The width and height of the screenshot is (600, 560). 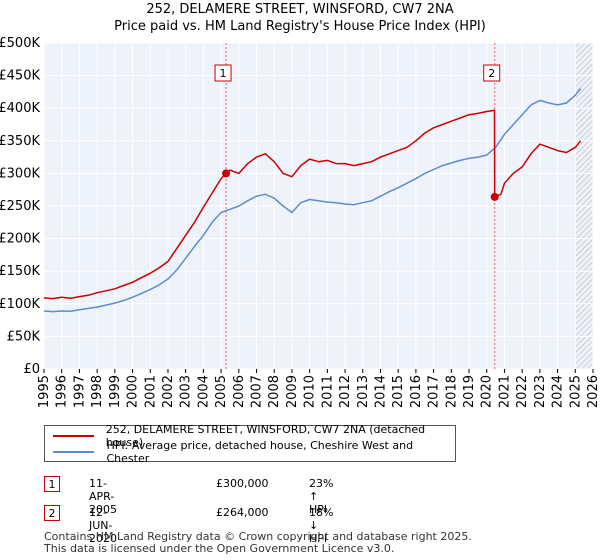 What do you see at coordinates (115, 391) in the screenshot?
I see `x-tick-label: 1999` at bounding box center [115, 391].